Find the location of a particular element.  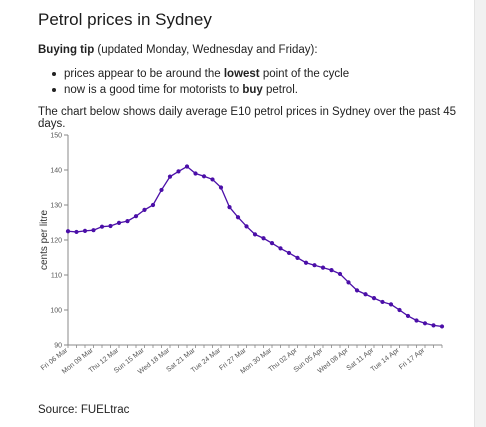

bullet-text: point of the cycle is located at coordinates (304, 74).